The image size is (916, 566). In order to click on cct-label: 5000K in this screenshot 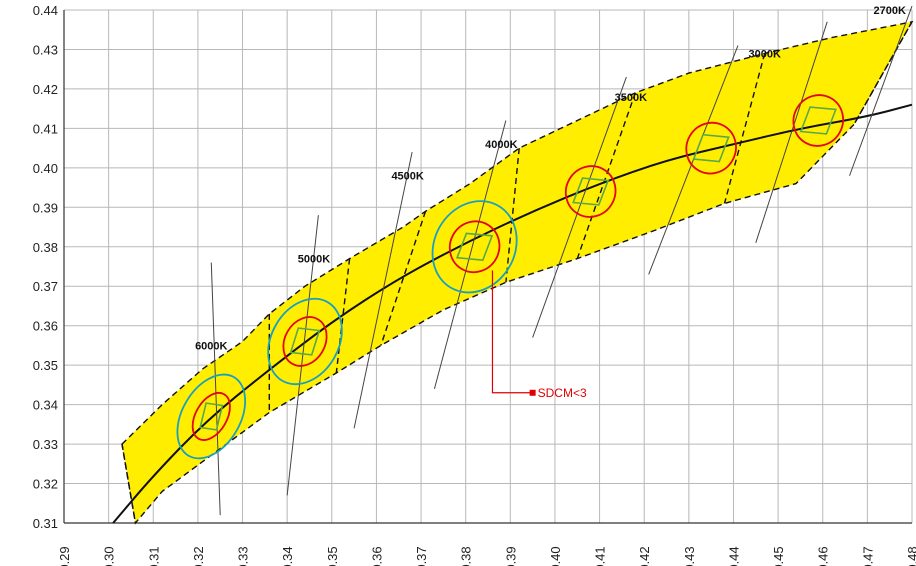, I will do `click(314, 260)`.